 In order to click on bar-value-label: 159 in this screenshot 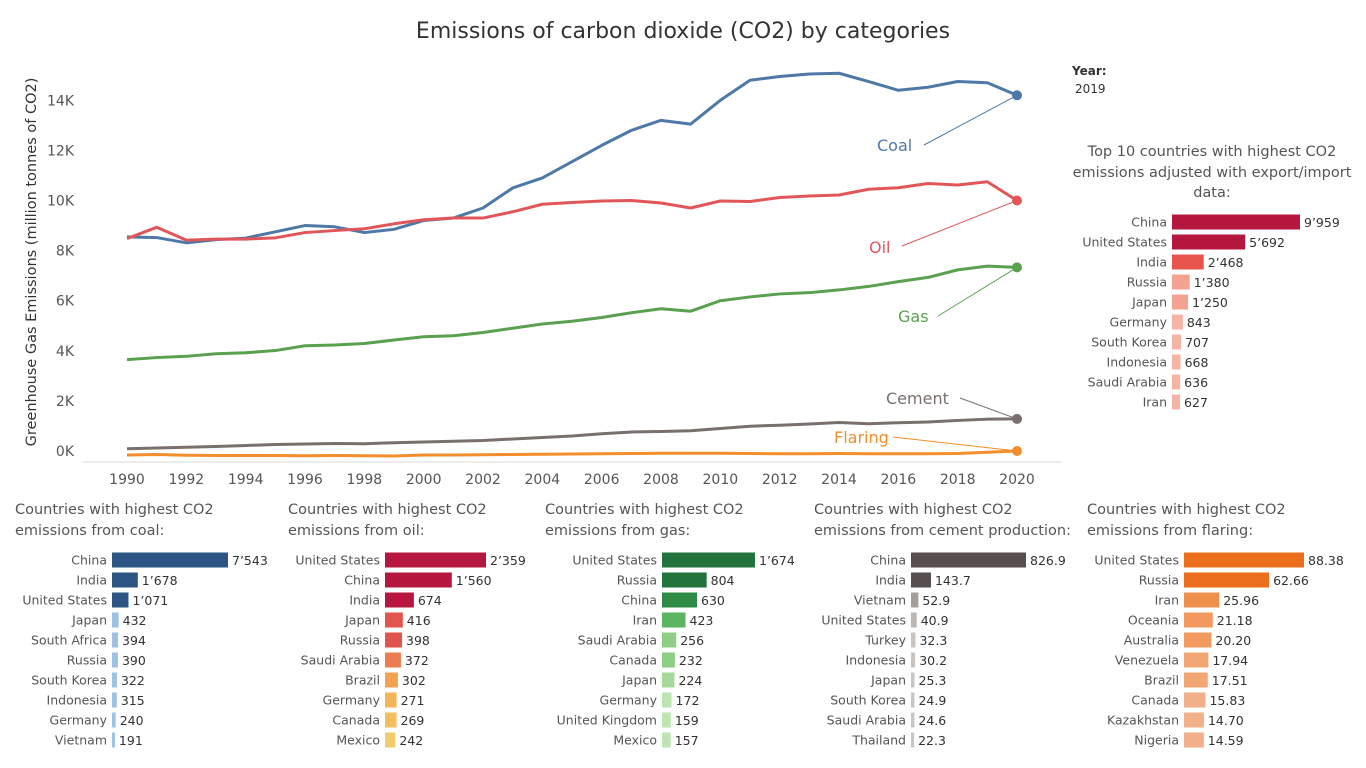, I will do `click(687, 720)`.